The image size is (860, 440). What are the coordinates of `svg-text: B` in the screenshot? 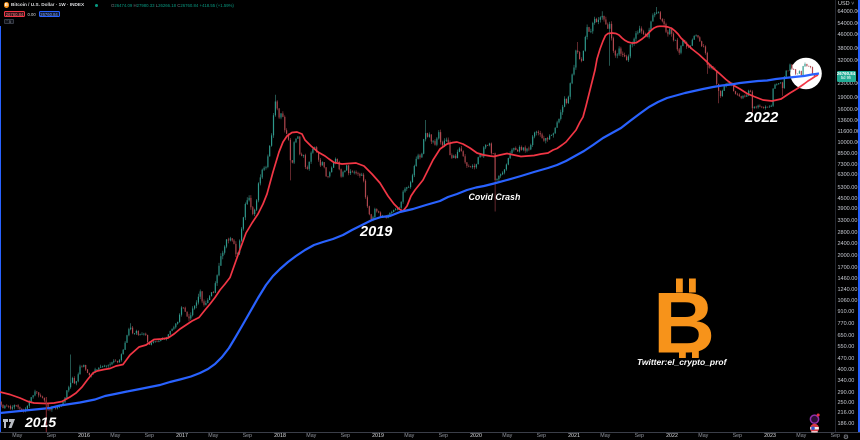 It's located at (684, 319).